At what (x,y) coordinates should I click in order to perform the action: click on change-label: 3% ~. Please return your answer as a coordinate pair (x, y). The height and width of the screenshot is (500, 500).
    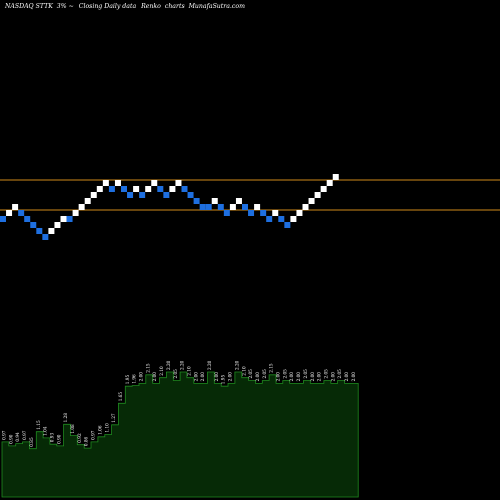
    Looking at the image, I should click on (65, 6).